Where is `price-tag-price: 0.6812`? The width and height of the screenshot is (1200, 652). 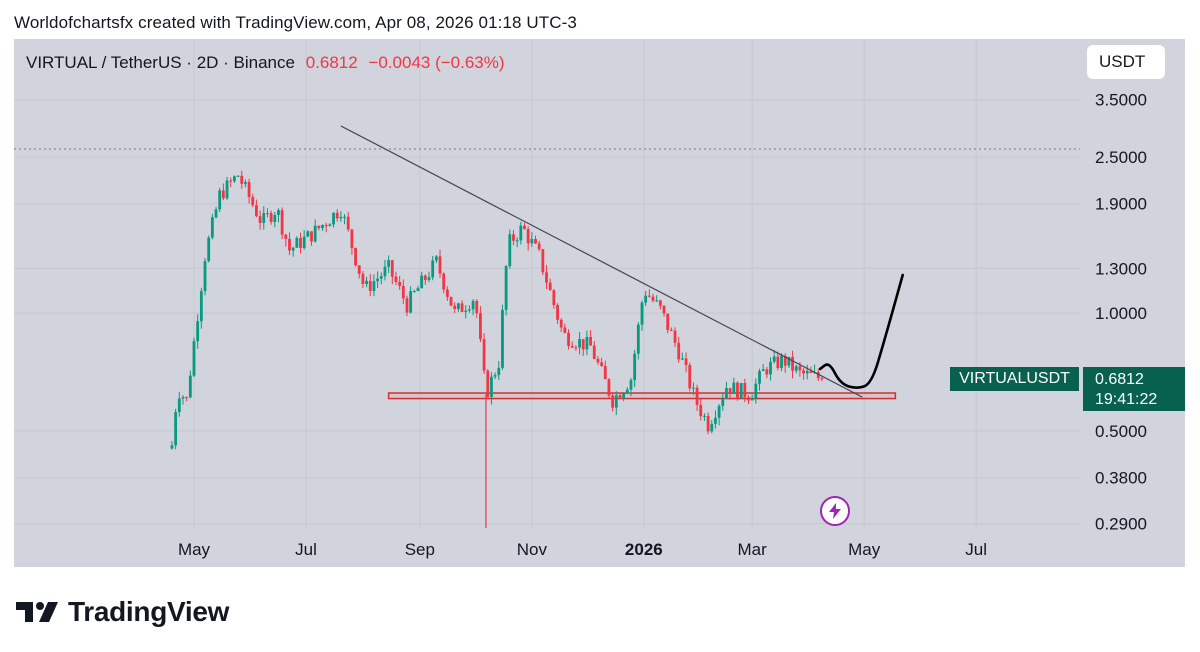 price-tag-price: 0.6812 is located at coordinates (1119, 379).